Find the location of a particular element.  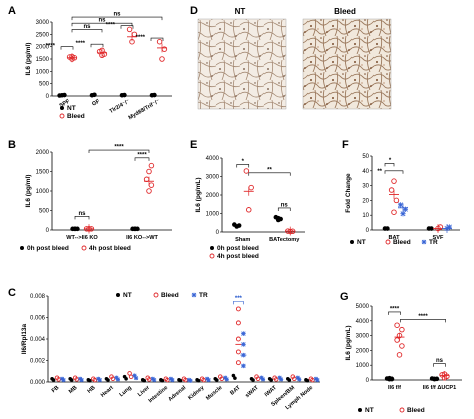

panel-f-legend-entry: TR is located at coordinates (433, 242).